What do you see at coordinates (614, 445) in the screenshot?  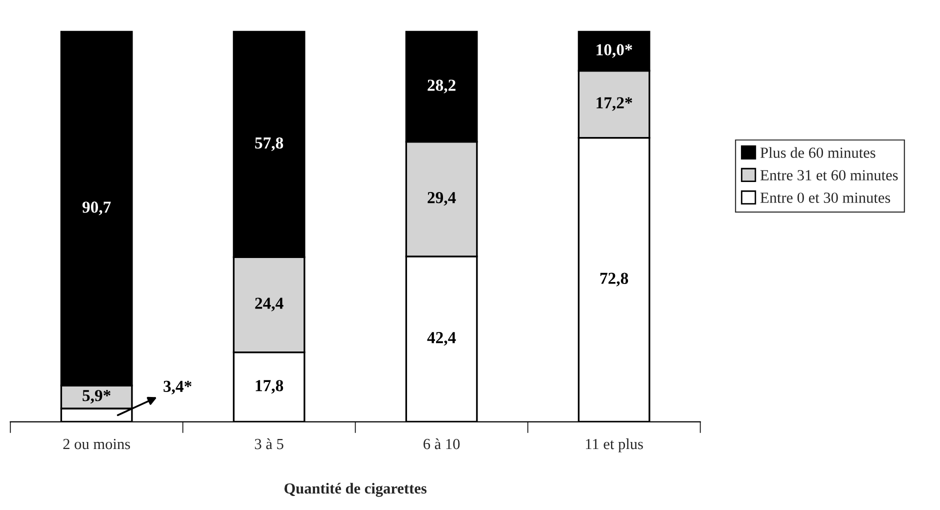 I see `x-tick-label: 11 et plus` at bounding box center [614, 445].